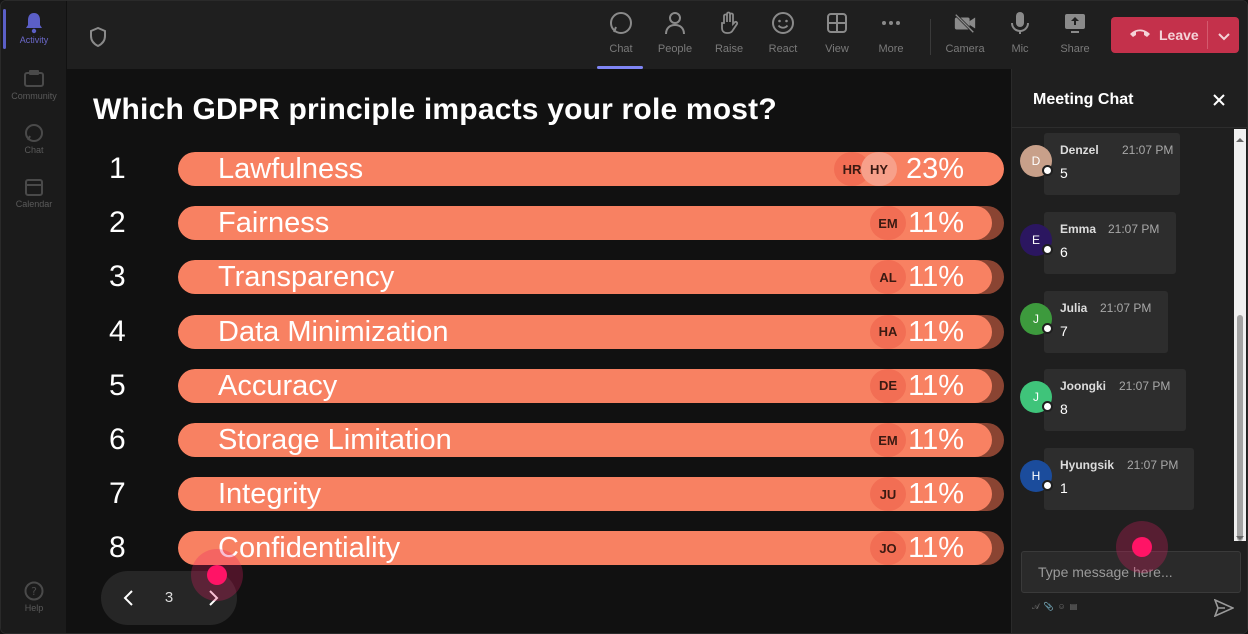 The width and height of the screenshot is (1248, 634). Describe the element at coordinates (783, 36) in the screenshot. I see `toolbar-react-button: React` at that location.